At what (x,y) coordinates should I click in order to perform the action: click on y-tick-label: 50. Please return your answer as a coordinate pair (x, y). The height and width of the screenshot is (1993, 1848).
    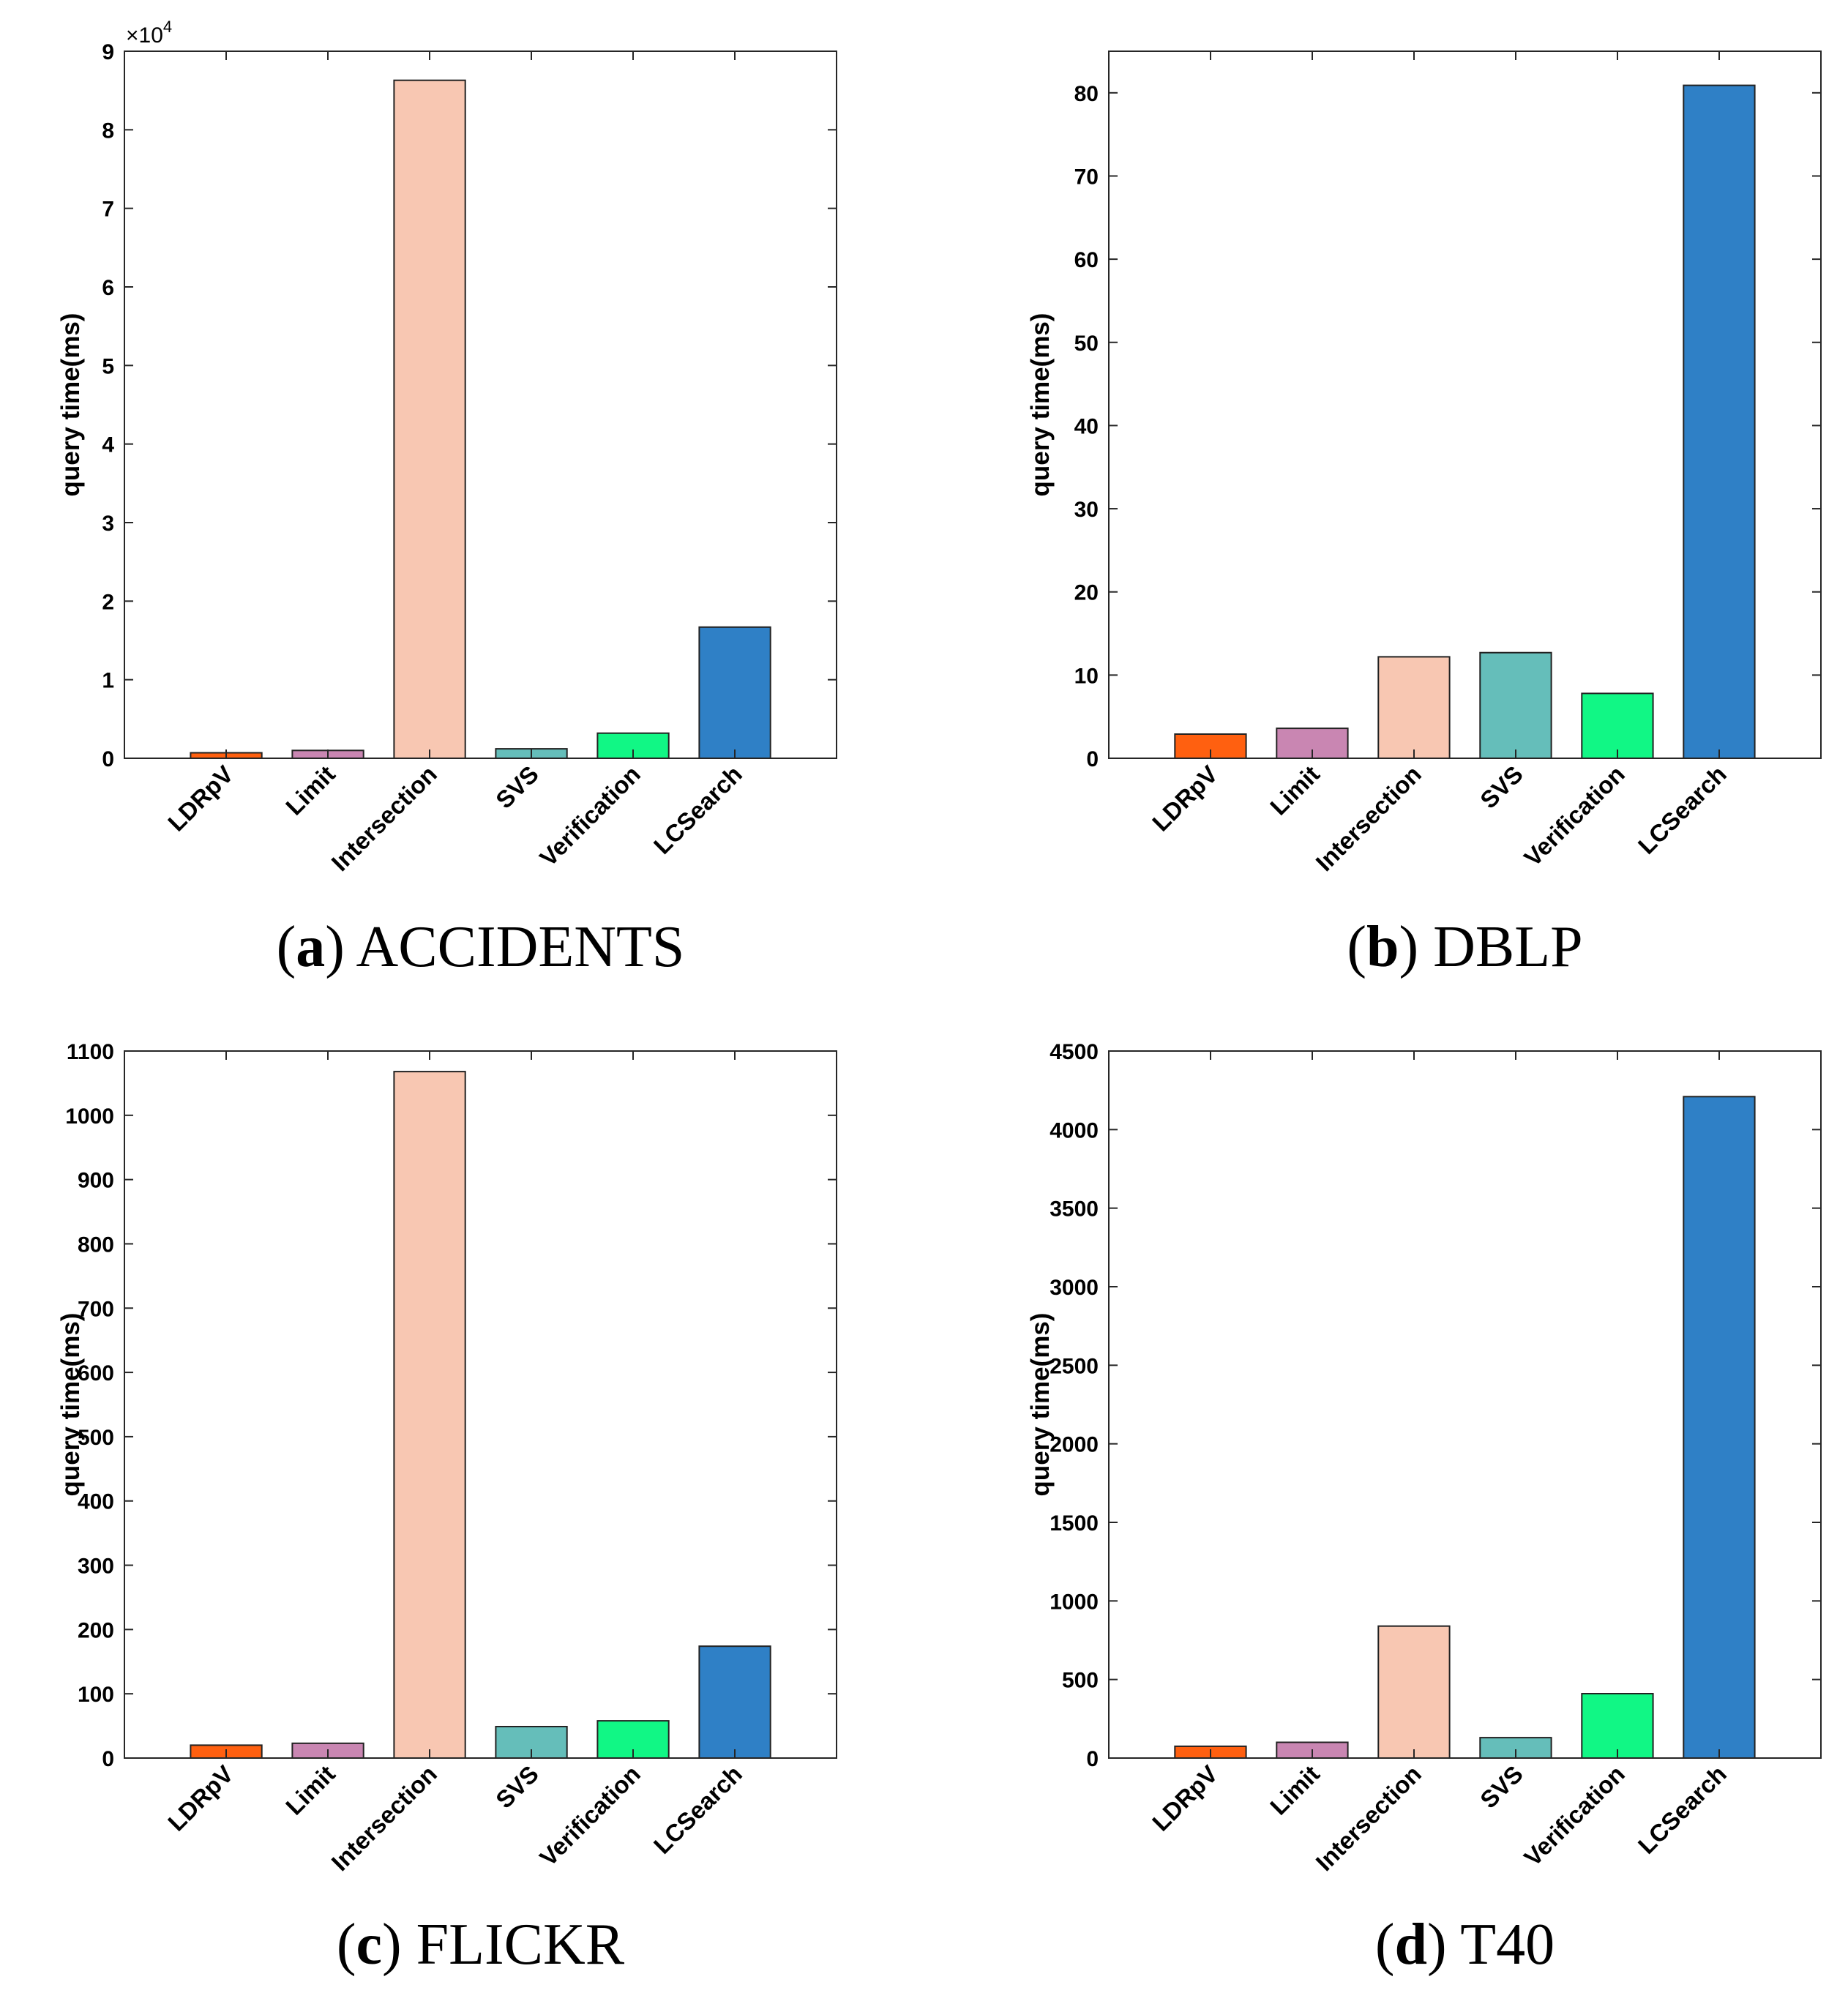
    Looking at the image, I should click on (1086, 344).